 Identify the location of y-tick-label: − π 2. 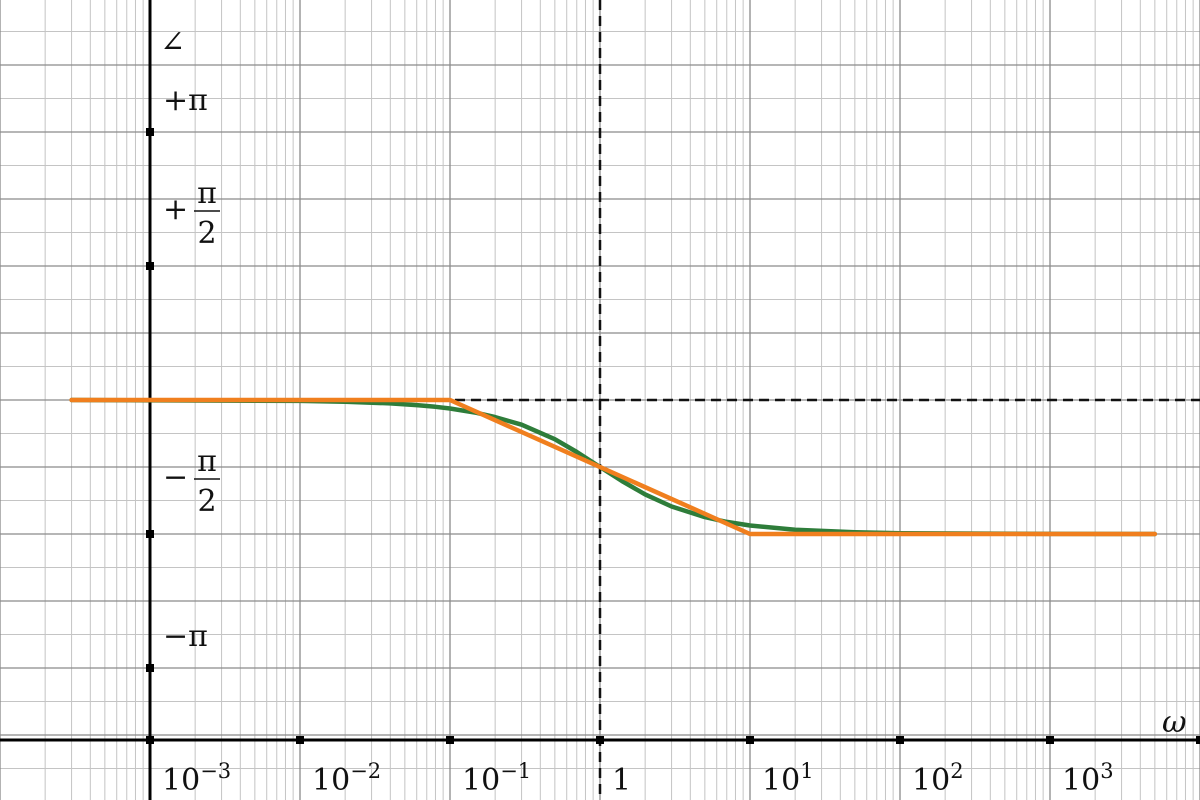
(191, 481).